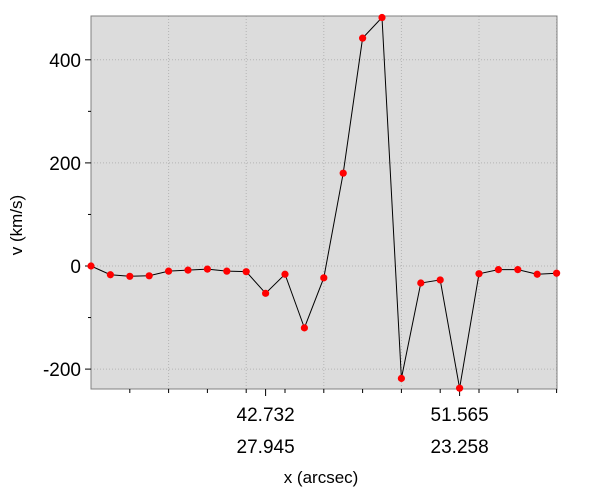 The height and width of the screenshot is (492, 591). Describe the element at coordinates (266, 415) in the screenshot. I see `x-tick-label-top: 42.732` at that location.